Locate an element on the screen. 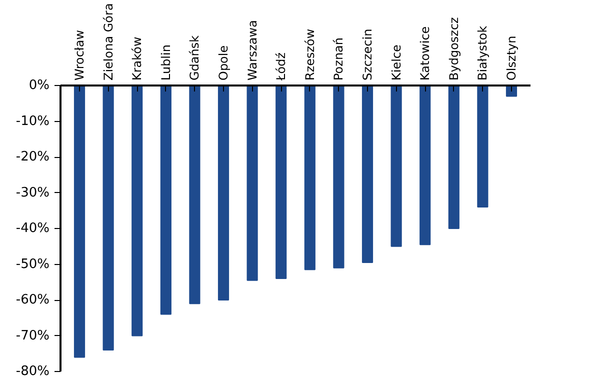 The width and height of the screenshot is (600, 391). x-tick-label: Wrocław is located at coordinates (79, 55).